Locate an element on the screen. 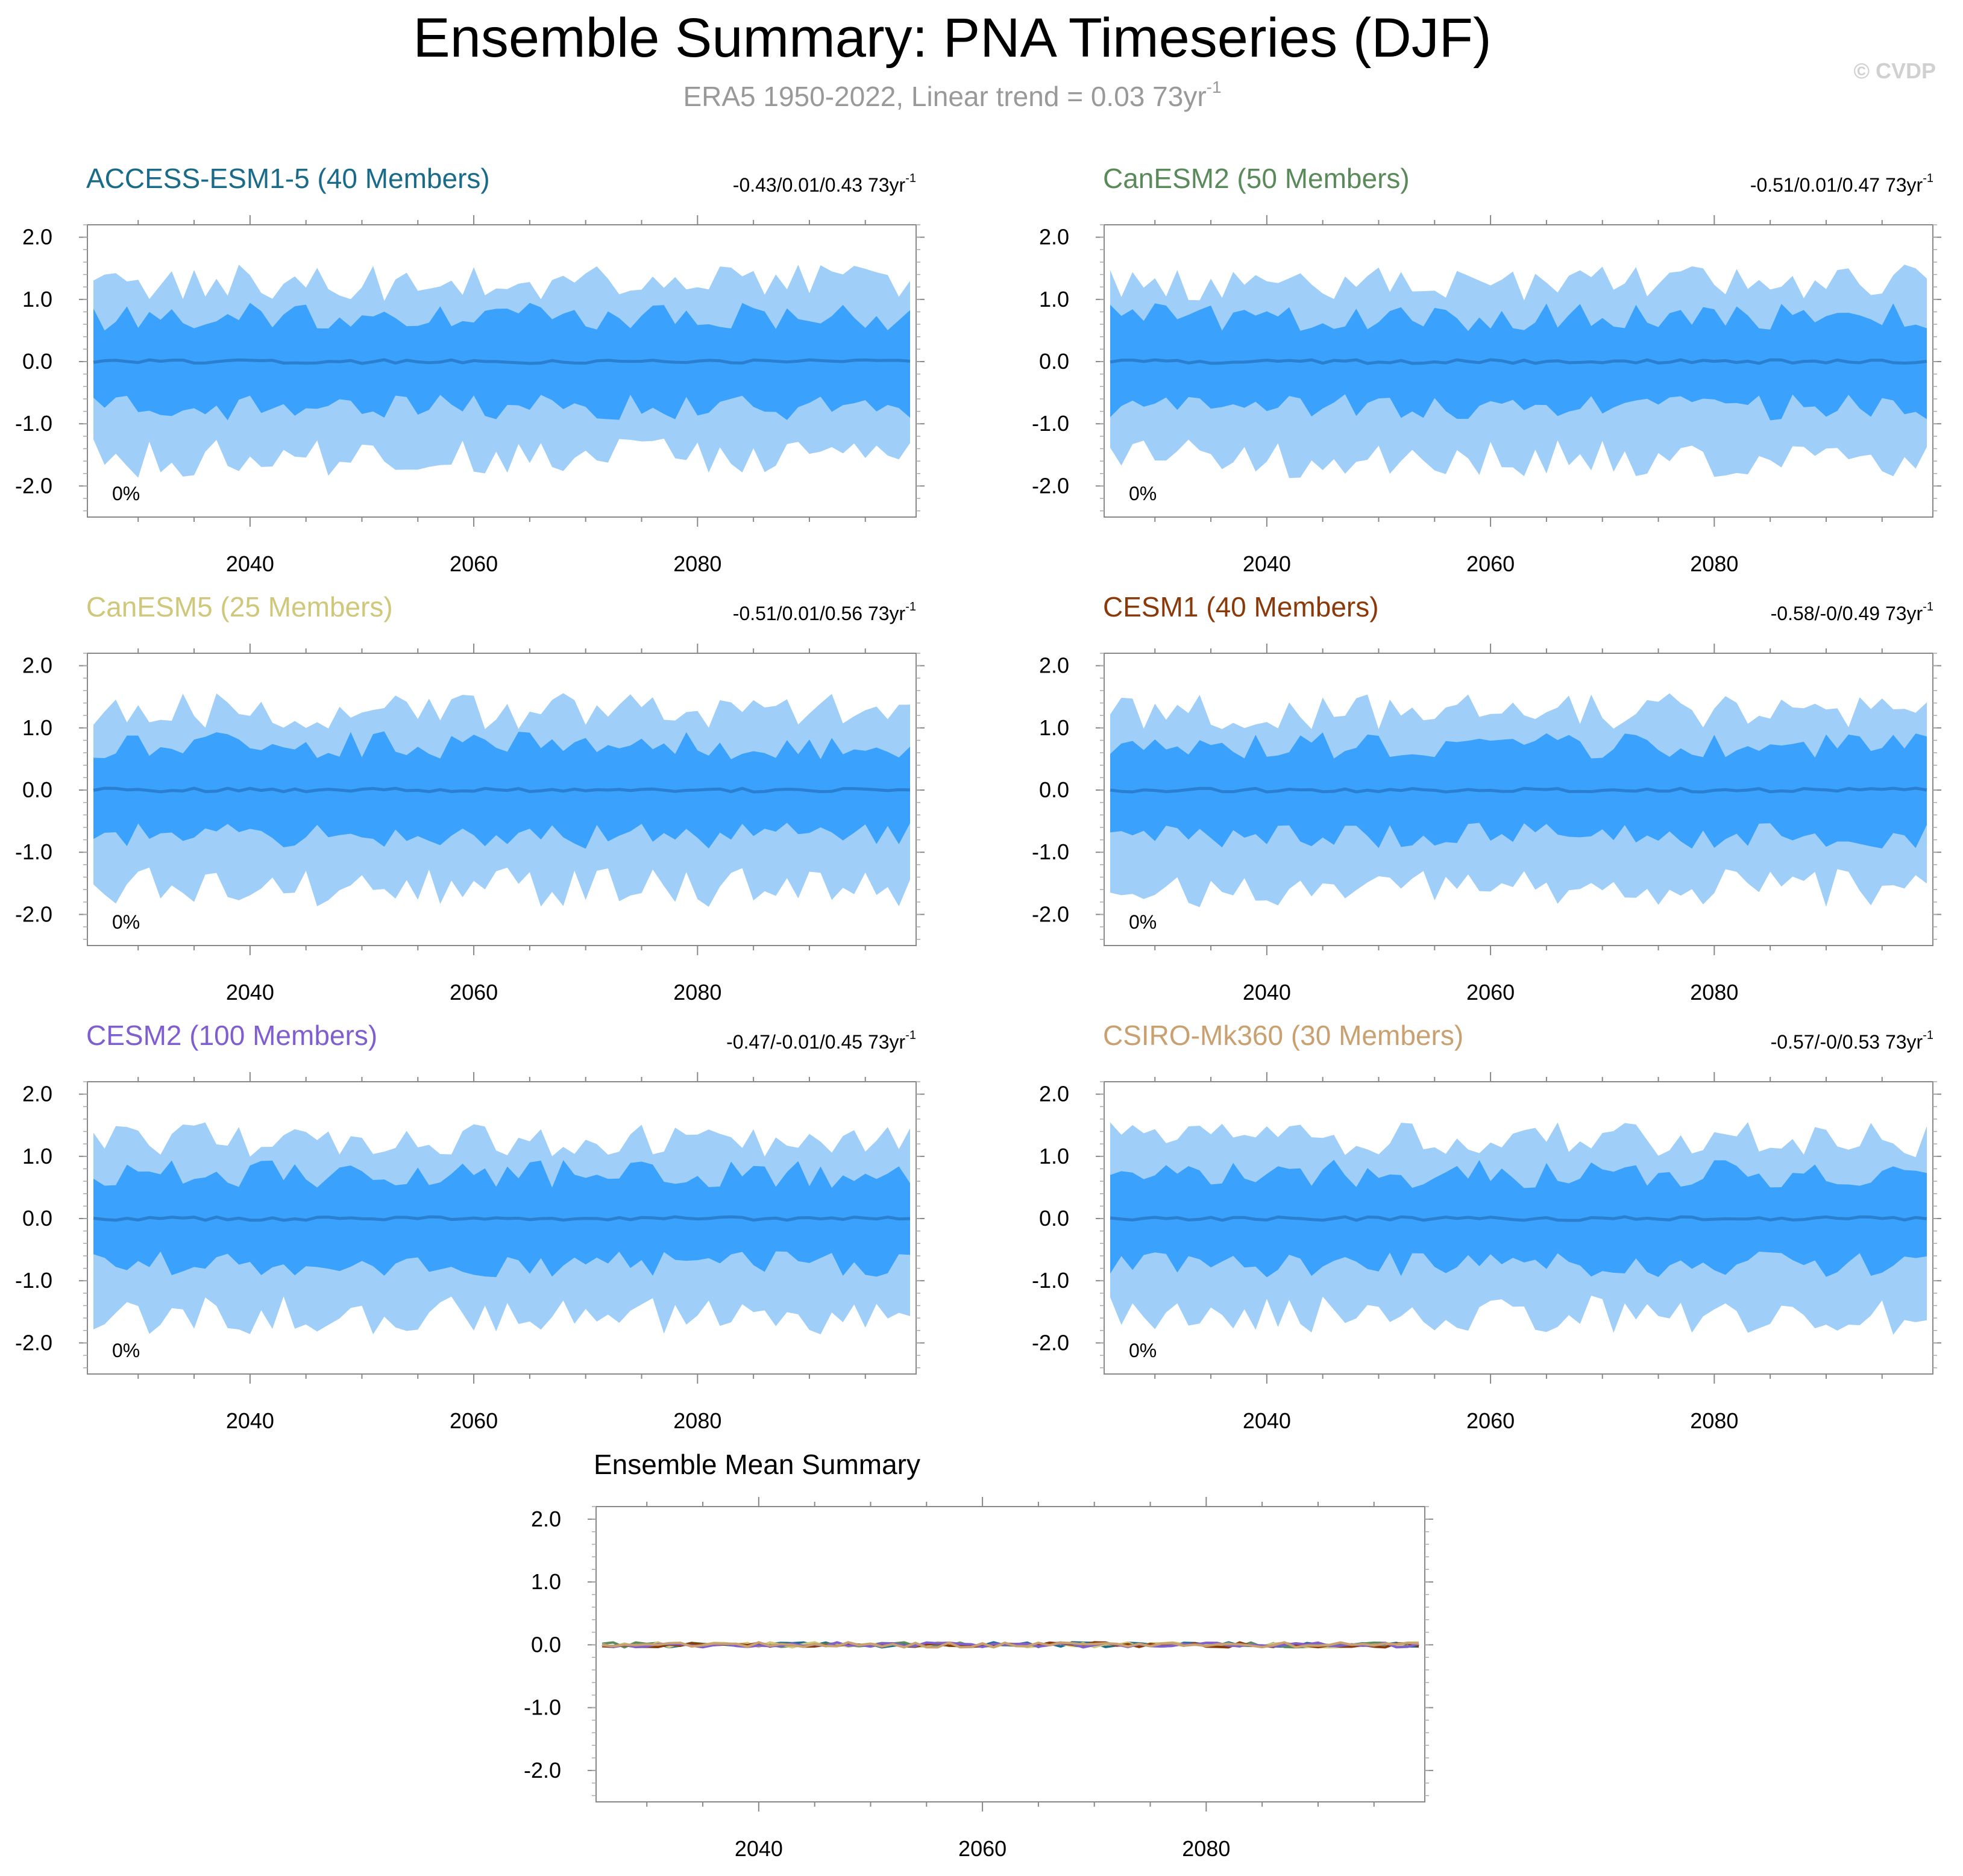 This screenshot has height=1876, width=1963. panel-trend: -0.47/-0.01/0.45 73yr-1 is located at coordinates (821, 1041).